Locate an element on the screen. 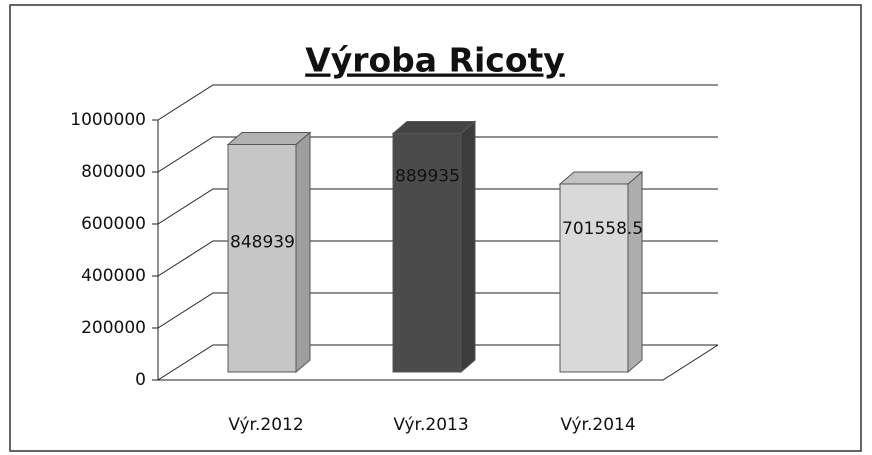  floor-edge is located at coordinates (438, 362).